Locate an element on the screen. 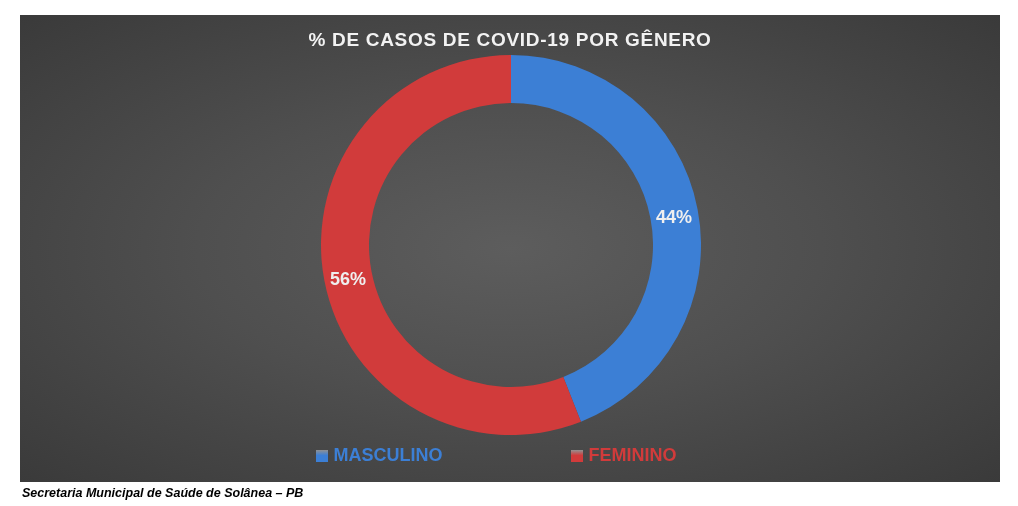  legend-label: MASCULINO is located at coordinates (388, 455).